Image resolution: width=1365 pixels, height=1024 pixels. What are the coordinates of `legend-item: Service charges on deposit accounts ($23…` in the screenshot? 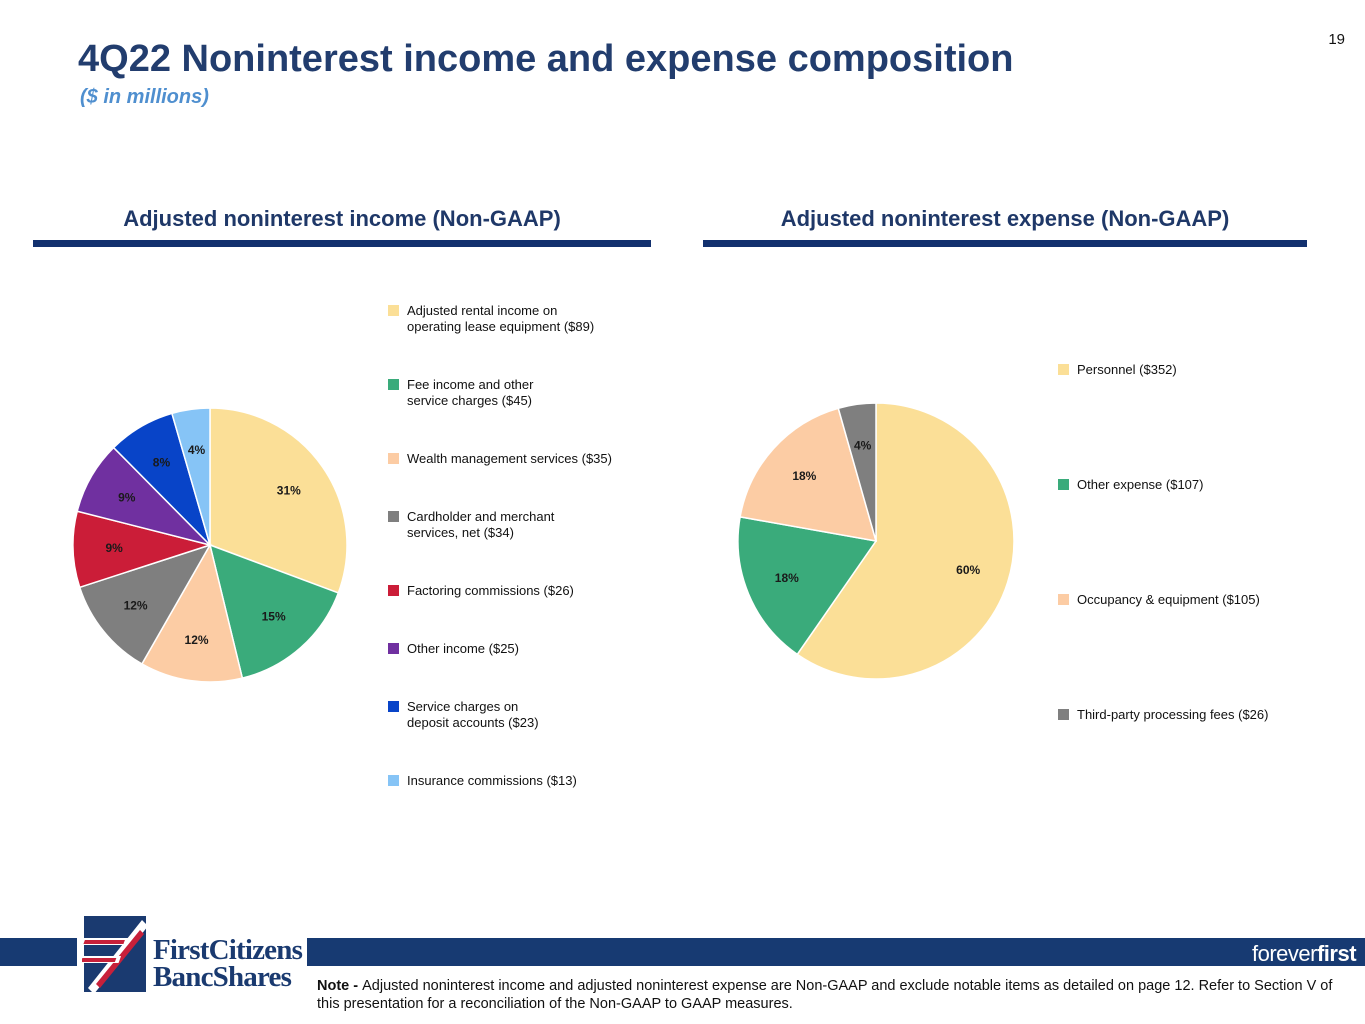 It's located at (463, 715).